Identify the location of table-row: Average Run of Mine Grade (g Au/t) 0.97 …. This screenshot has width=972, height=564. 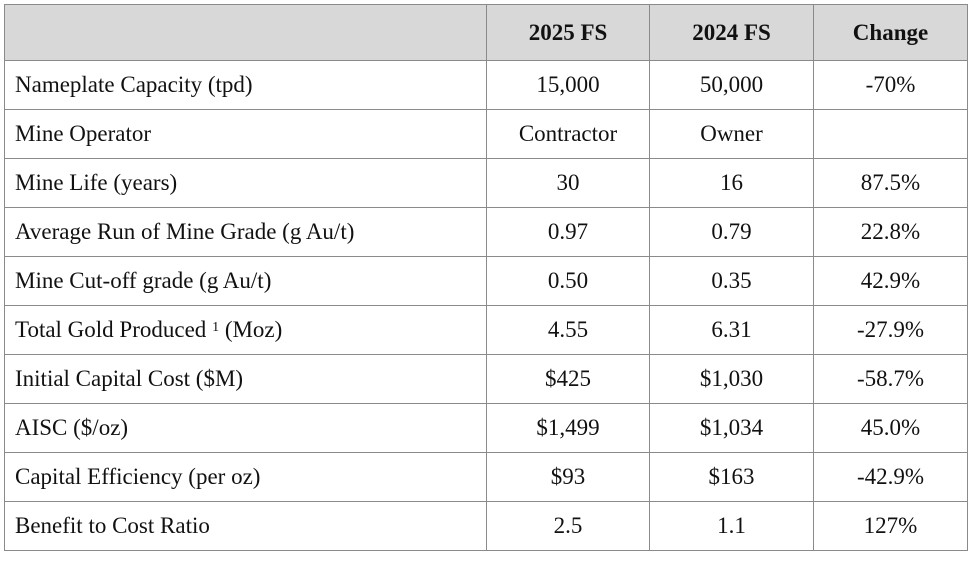
(486, 232).